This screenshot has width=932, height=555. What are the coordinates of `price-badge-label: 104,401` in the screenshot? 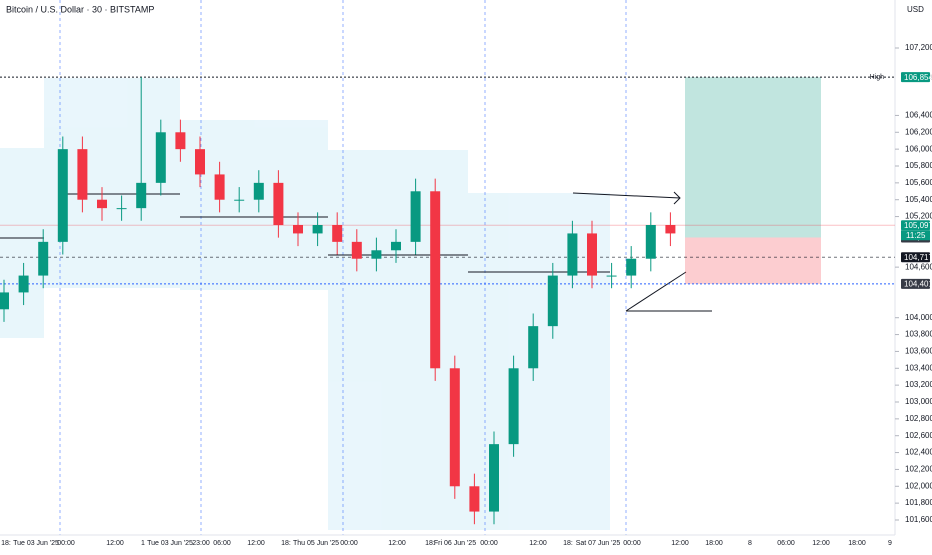 It's located at (918, 284).